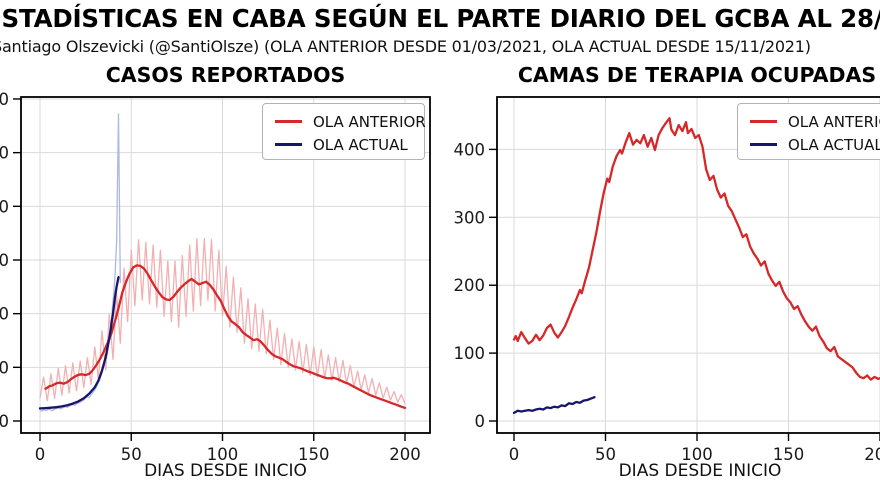 This screenshot has height=495, width=880. I want to click on svg-text: 400, so click(470, 149).